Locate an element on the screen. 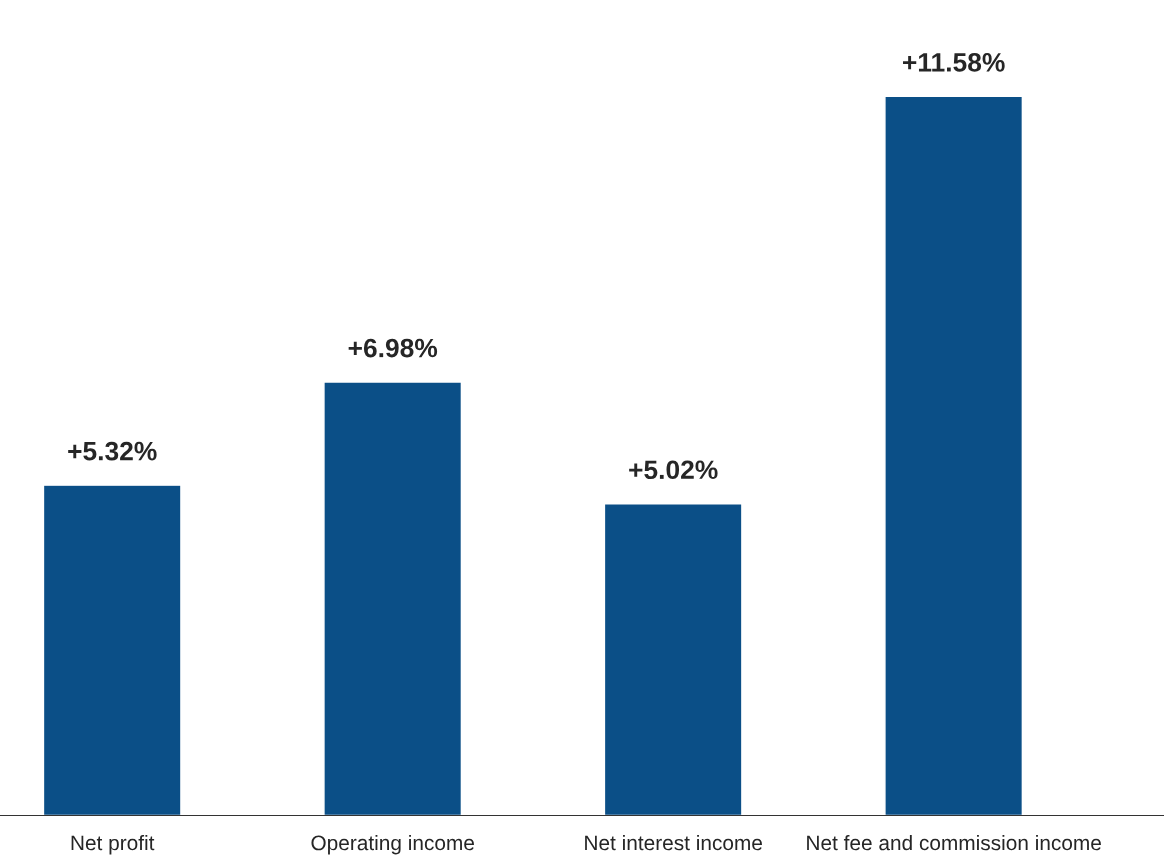 The height and width of the screenshot is (863, 1164). x-tick-label: Net profit is located at coordinates (113, 844).